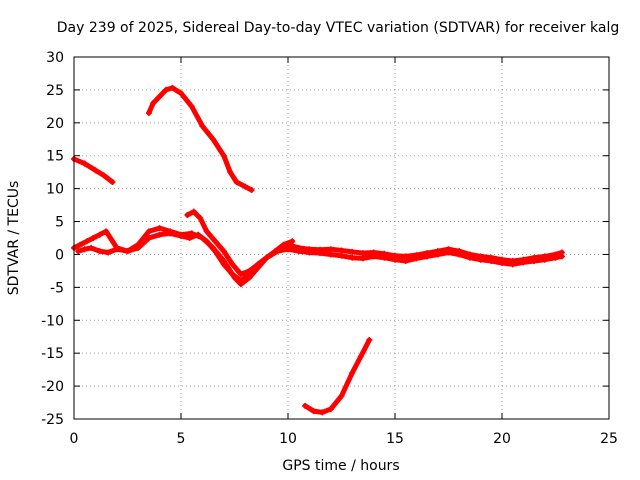  Describe the element at coordinates (52, 420) in the screenshot. I see `y-tick-label: -25` at that location.